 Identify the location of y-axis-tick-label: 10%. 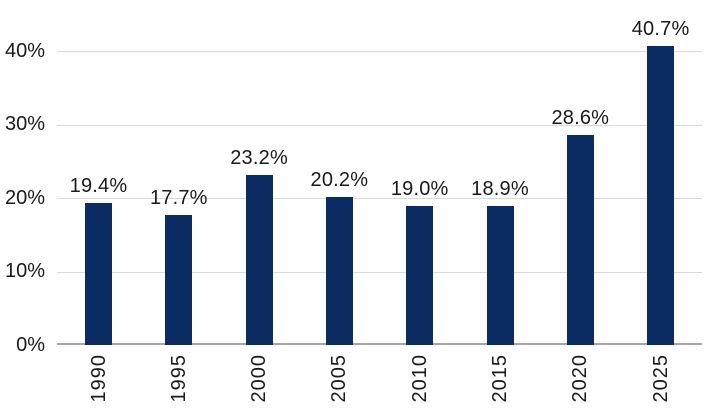
(24, 271).